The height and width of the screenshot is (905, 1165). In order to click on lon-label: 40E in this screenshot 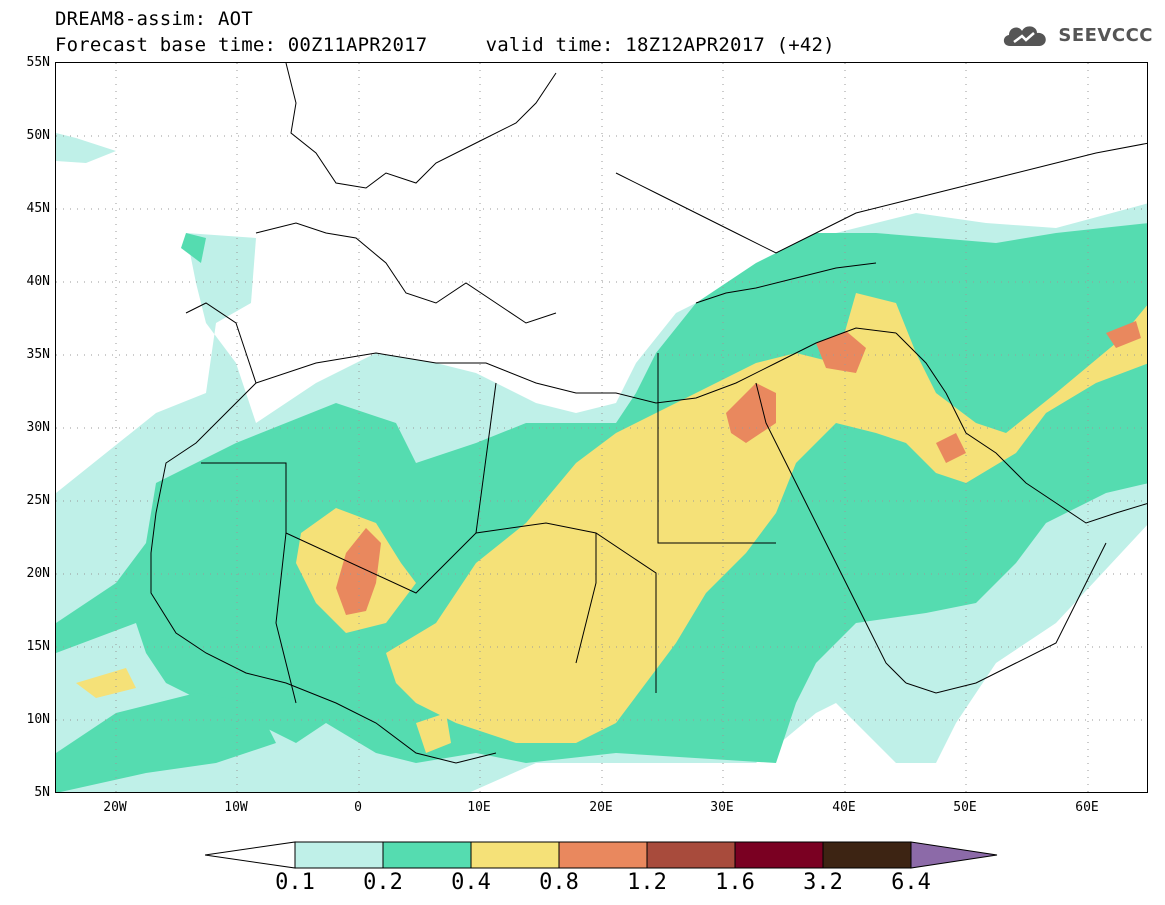, I will do `click(844, 807)`.